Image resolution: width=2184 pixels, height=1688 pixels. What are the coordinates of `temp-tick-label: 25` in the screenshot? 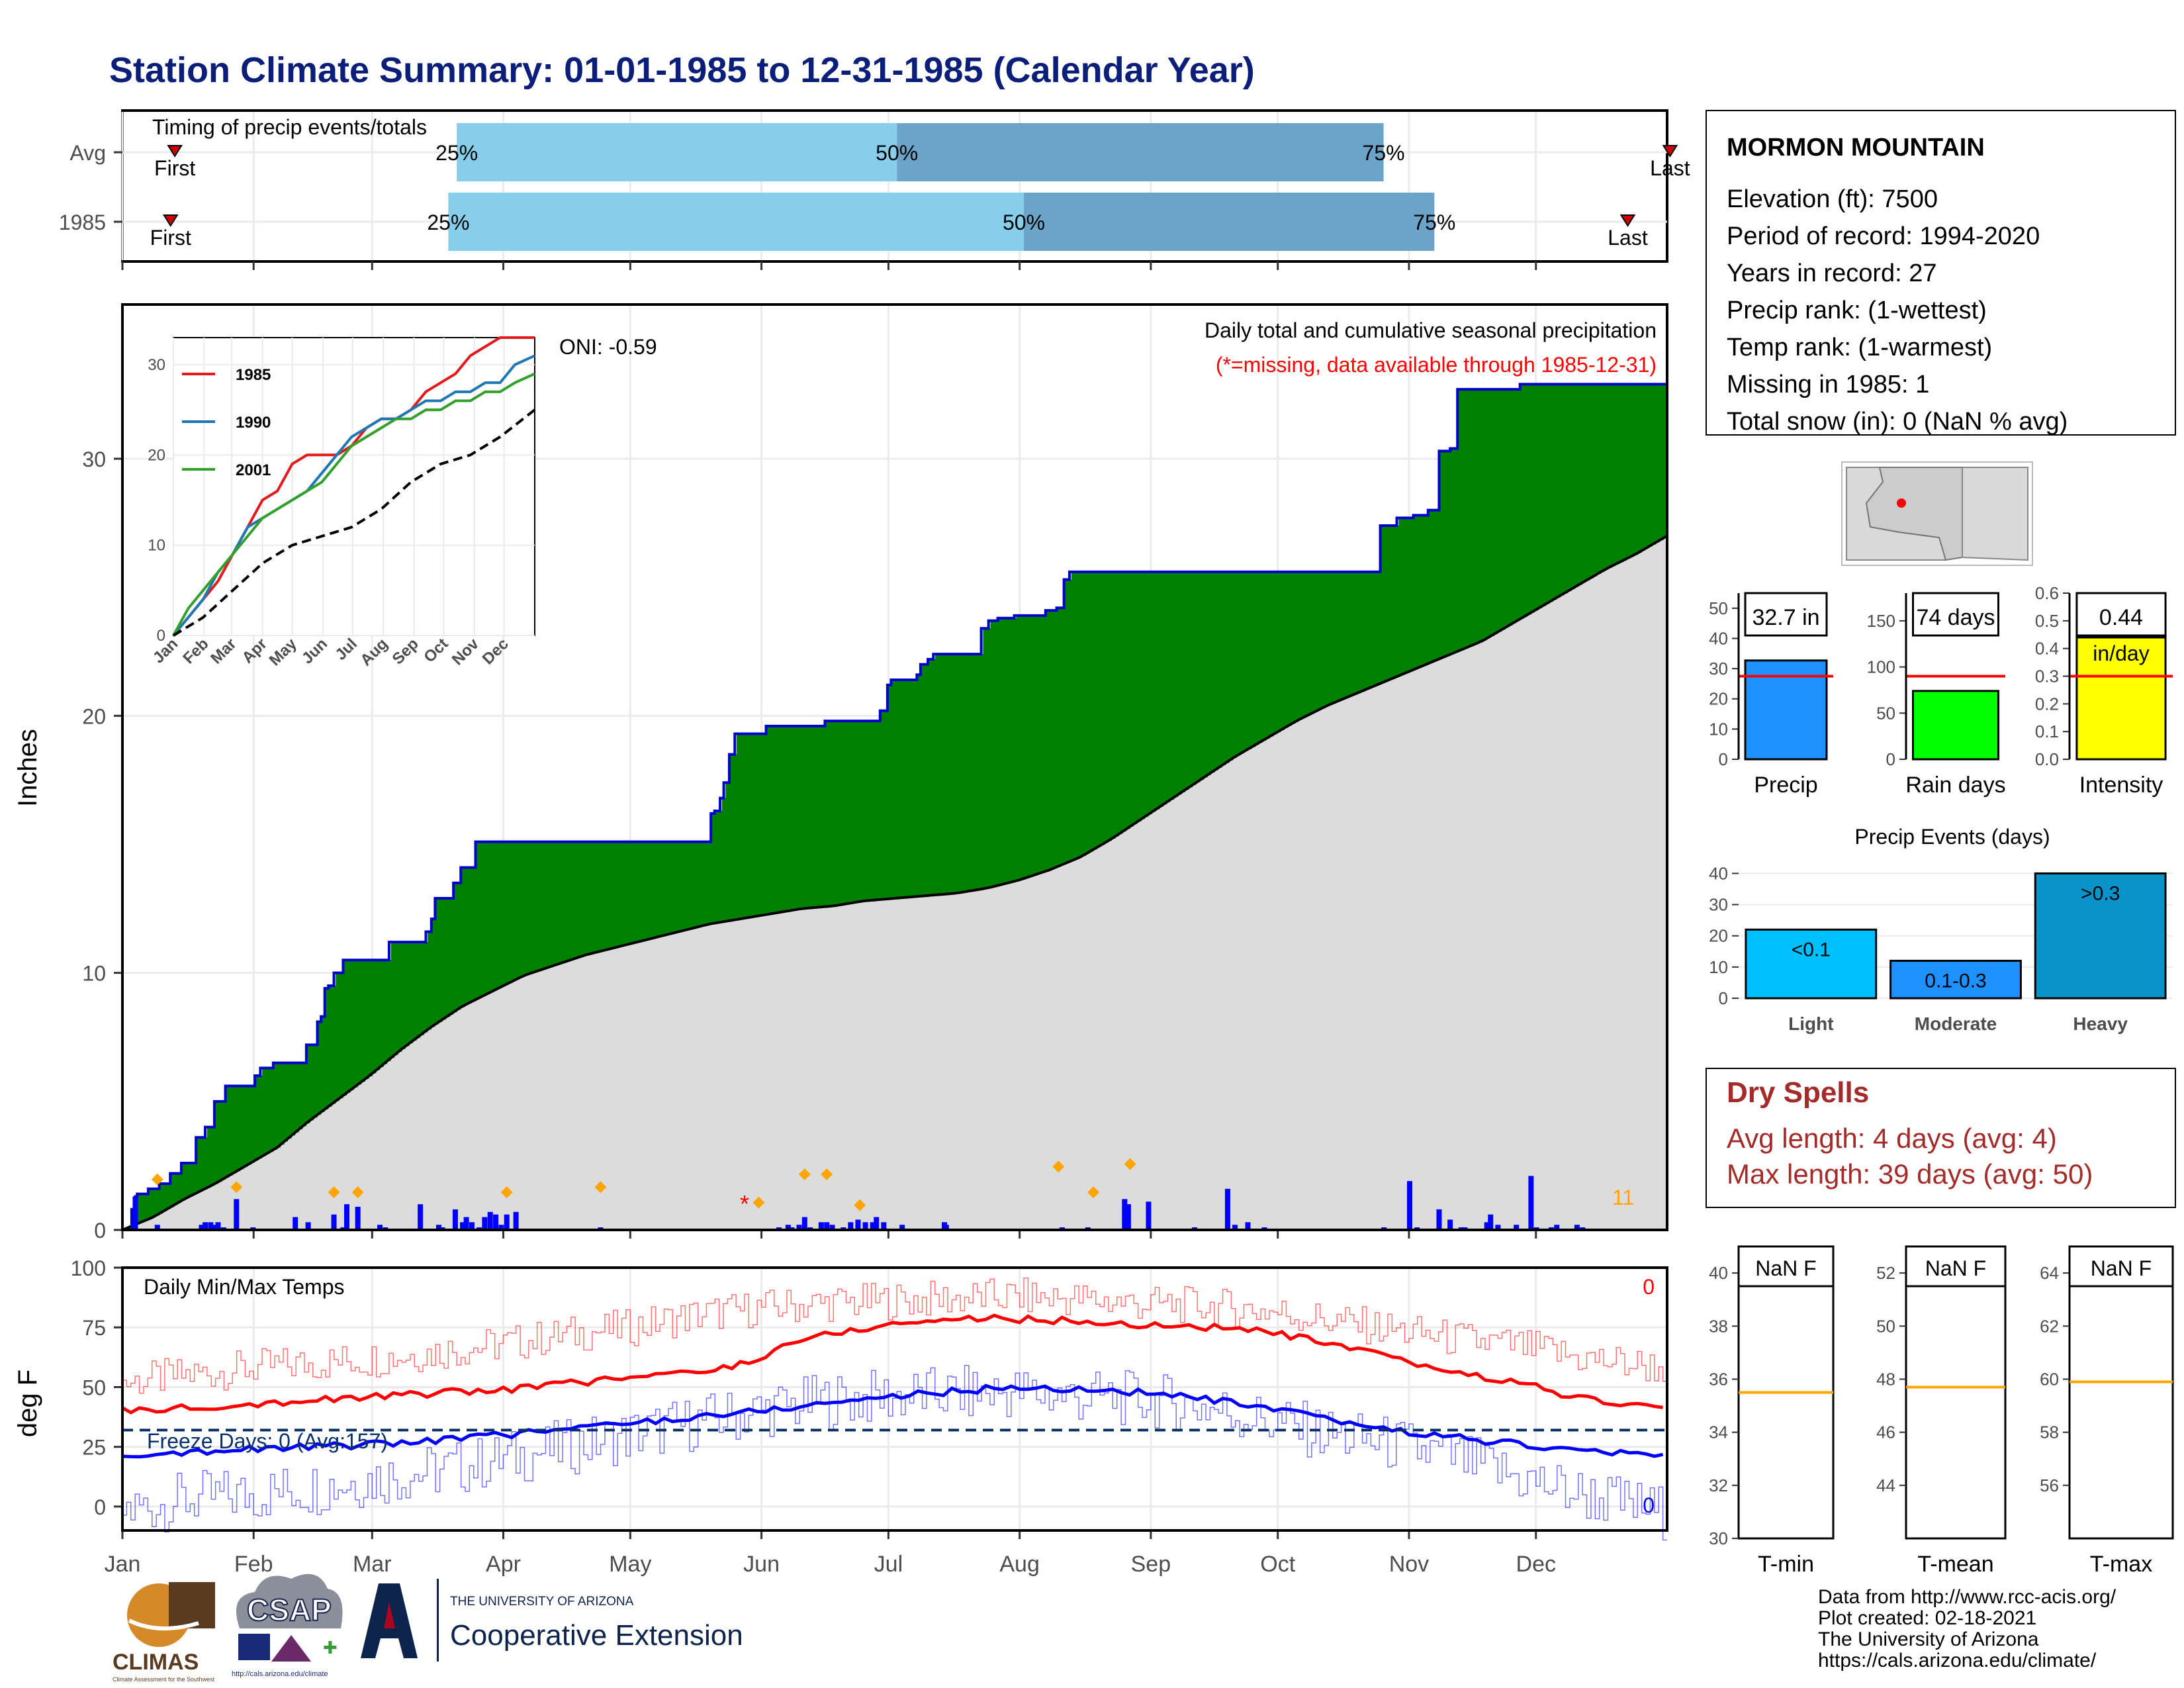 It's located at (94, 1448).